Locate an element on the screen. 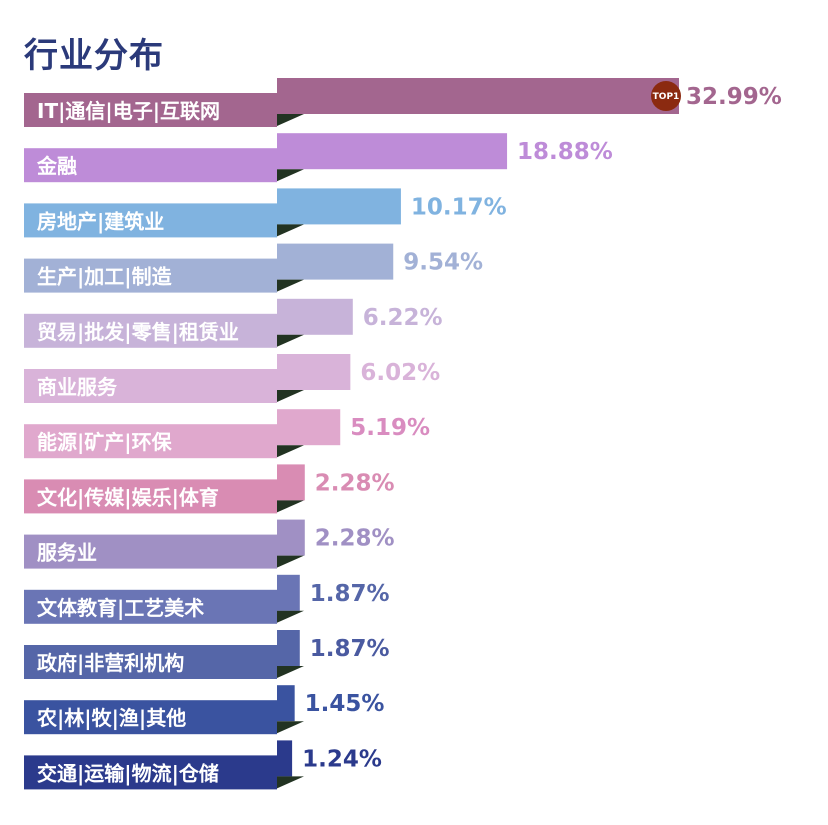  bar-row: 文体教育|工艺美术 1.87% is located at coordinates (207, 599).